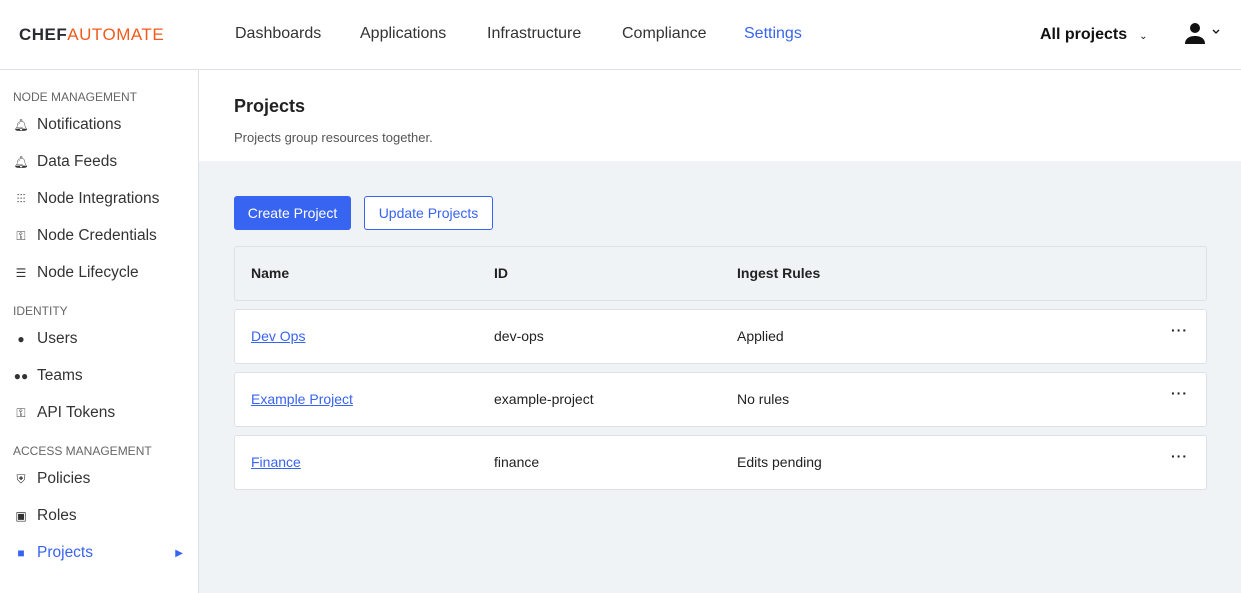  What do you see at coordinates (67, 124) in the screenshot?
I see `sidebar-item-notifications: 🔔︎ Notifications` at bounding box center [67, 124].